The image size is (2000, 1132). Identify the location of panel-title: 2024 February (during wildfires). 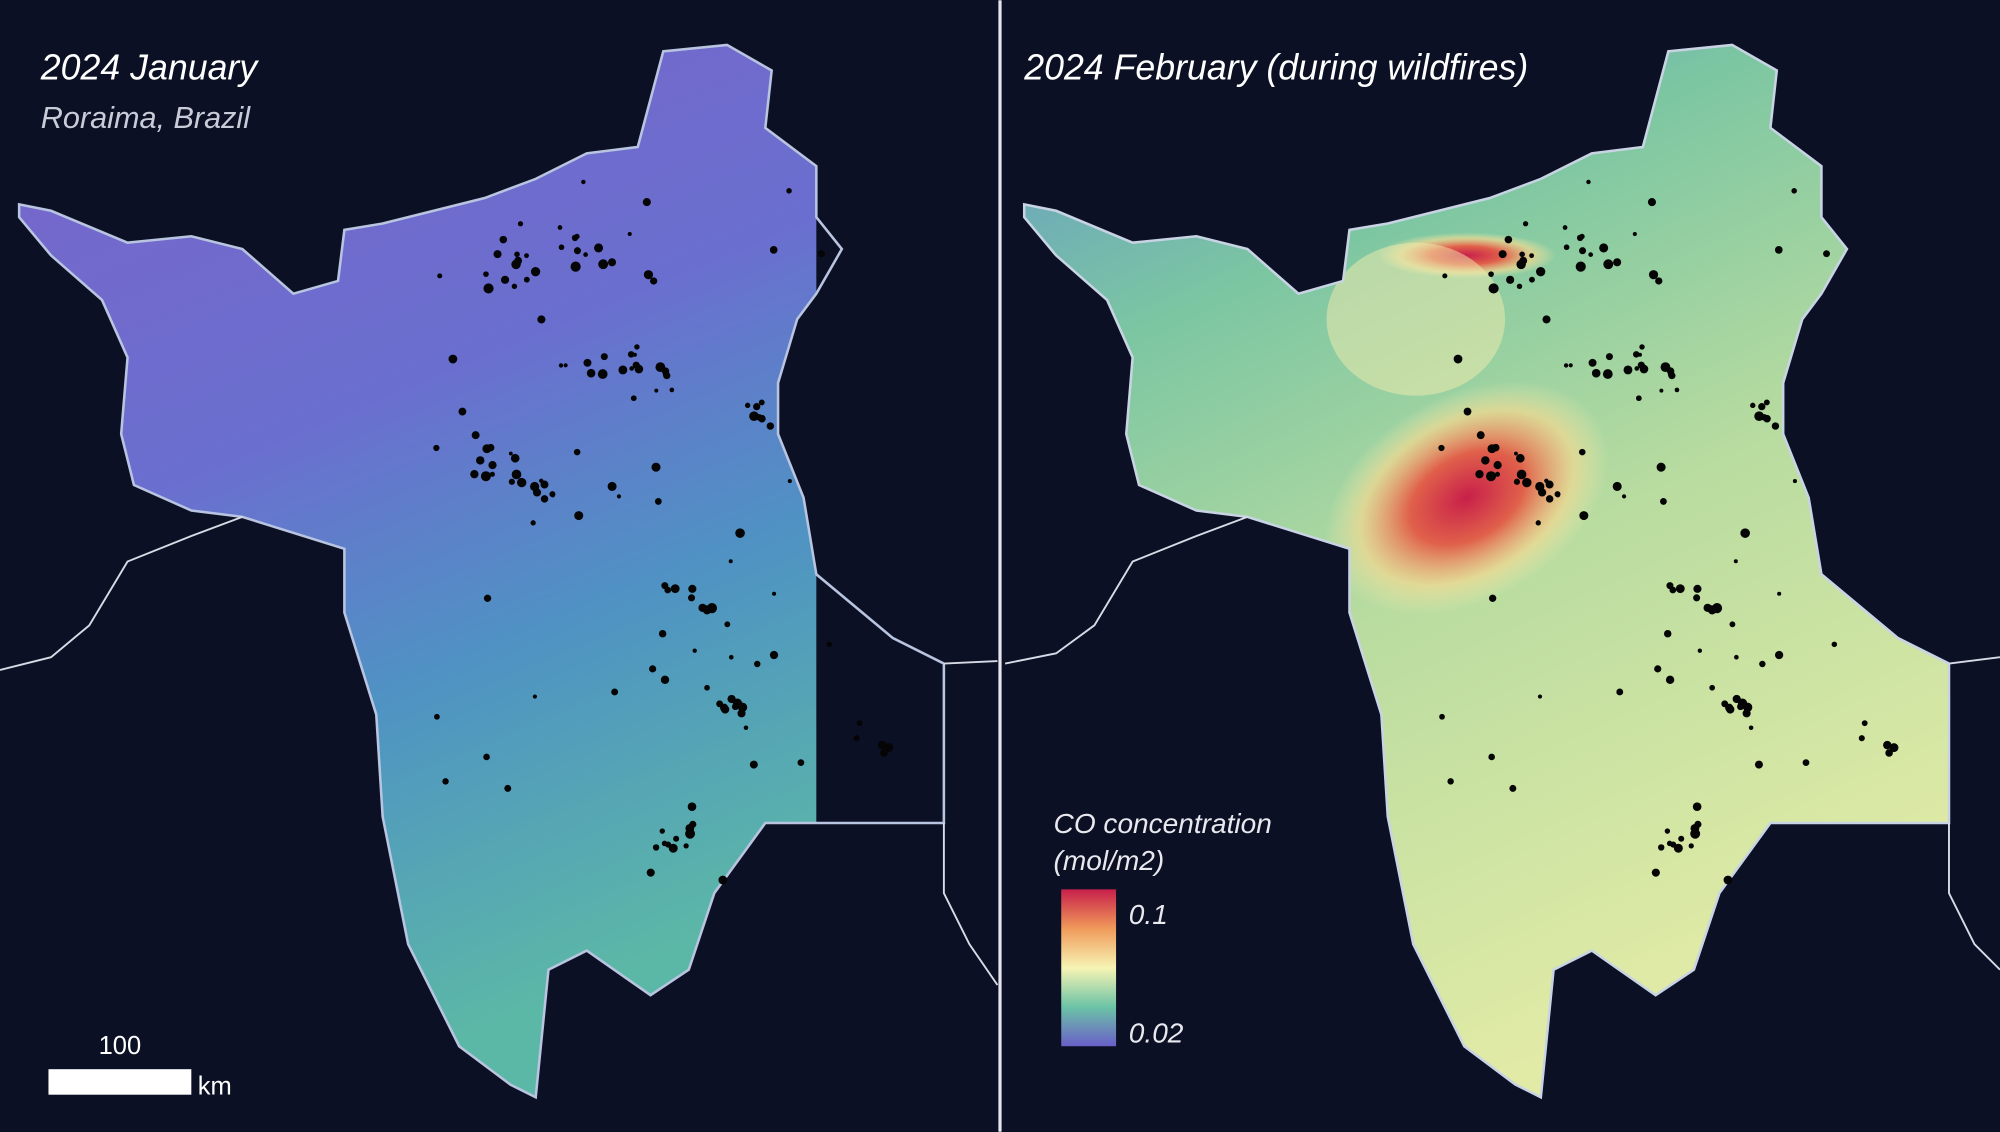
(1275, 67).